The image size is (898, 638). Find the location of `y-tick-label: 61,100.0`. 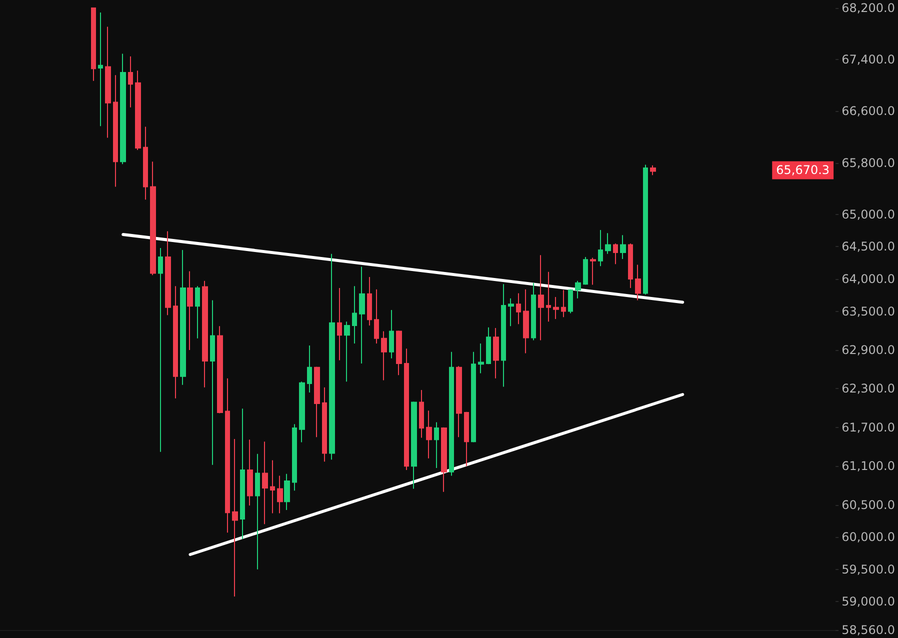

y-tick-label: 61,100.0 is located at coordinates (868, 466).